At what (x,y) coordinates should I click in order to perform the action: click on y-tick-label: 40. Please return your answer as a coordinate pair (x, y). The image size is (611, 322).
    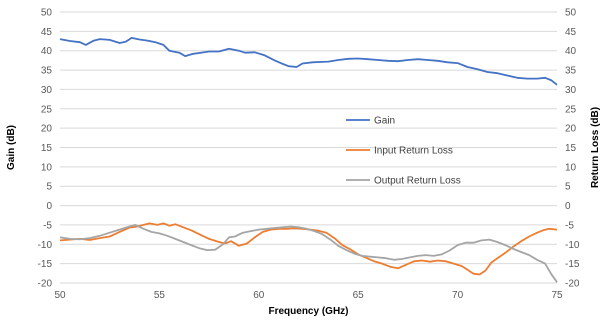
    Looking at the image, I should click on (47, 51).